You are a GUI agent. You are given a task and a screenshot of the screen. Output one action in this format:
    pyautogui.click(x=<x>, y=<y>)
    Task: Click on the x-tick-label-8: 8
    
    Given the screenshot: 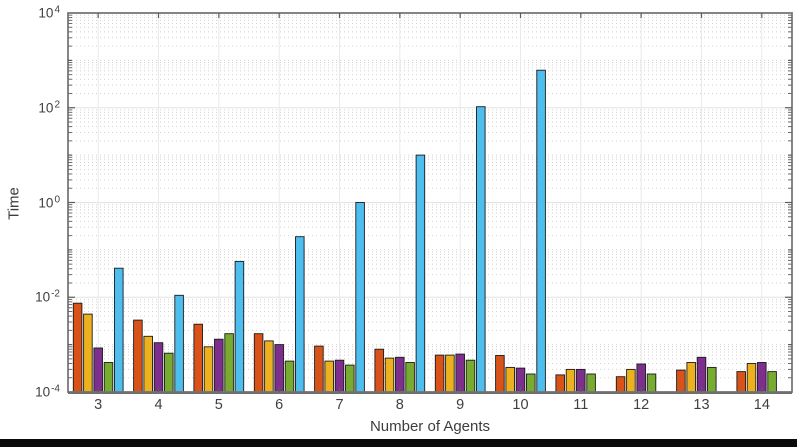 What is the action you would take?
    pyautogui.click(x=399, y=405)
    